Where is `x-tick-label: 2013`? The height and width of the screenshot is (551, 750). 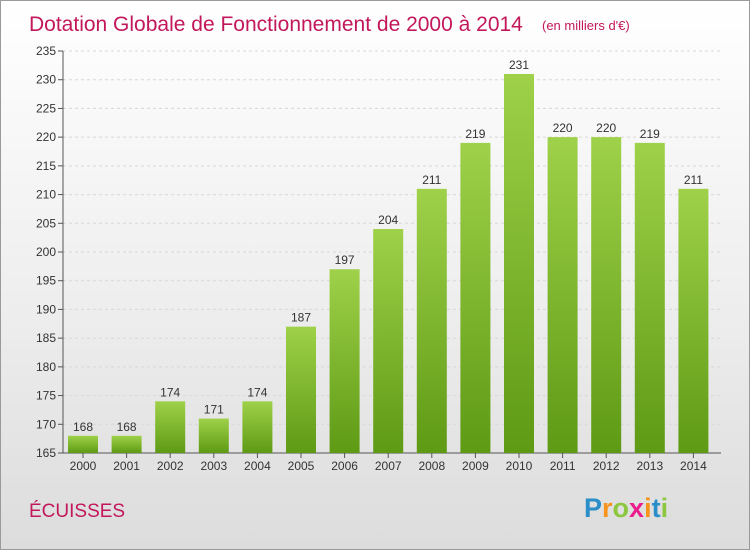 x-tick-label: 2013 is located at coordinates (649, 466).